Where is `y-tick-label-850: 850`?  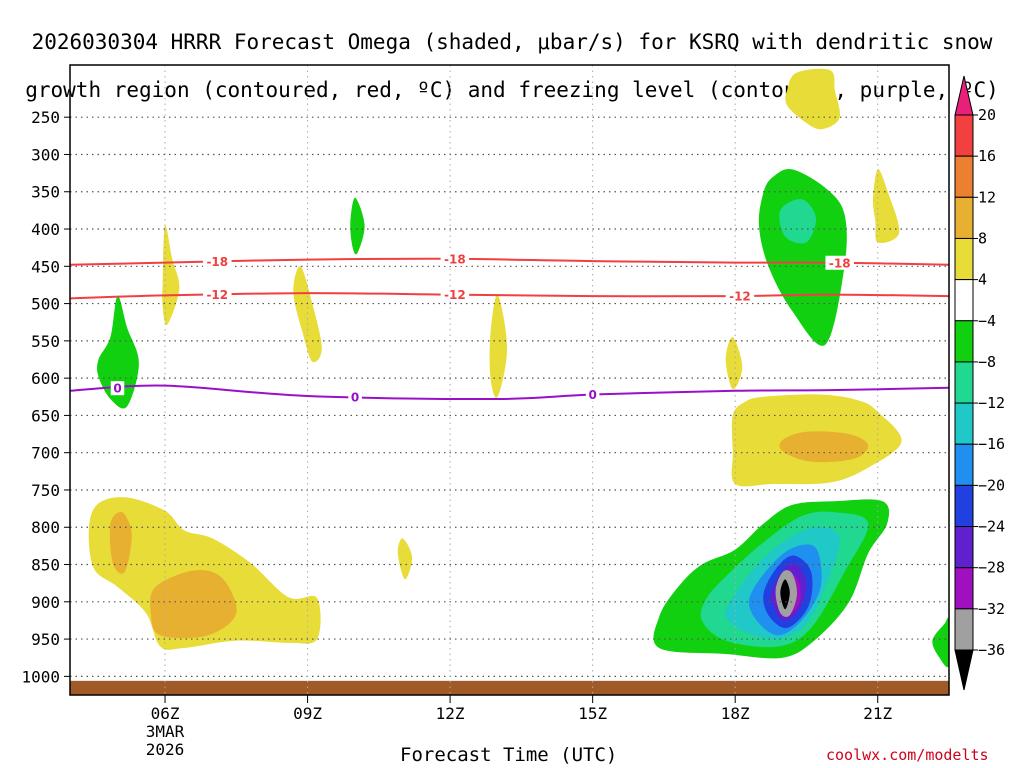 y-tick-label-850: 850 is located at coordinates (45, 565).